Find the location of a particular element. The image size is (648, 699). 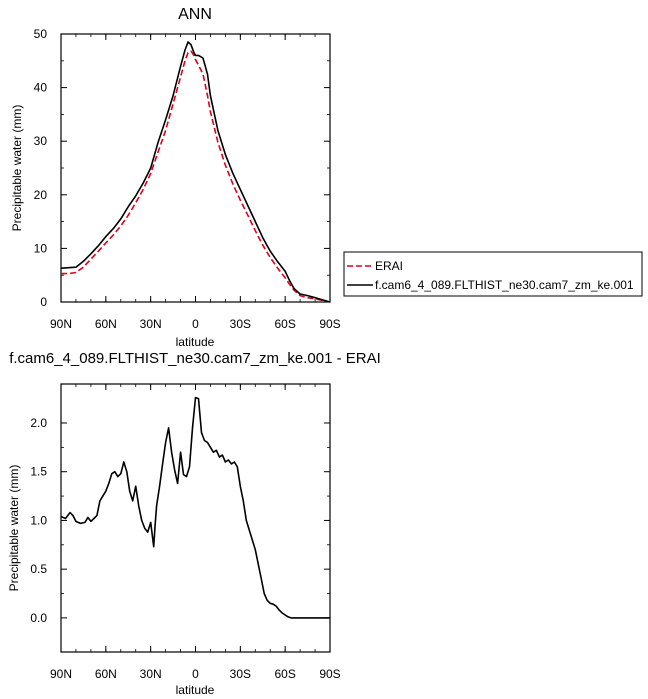

bottom-chart-y-tick-label: 1.5 is located at coordinates (38, 472).